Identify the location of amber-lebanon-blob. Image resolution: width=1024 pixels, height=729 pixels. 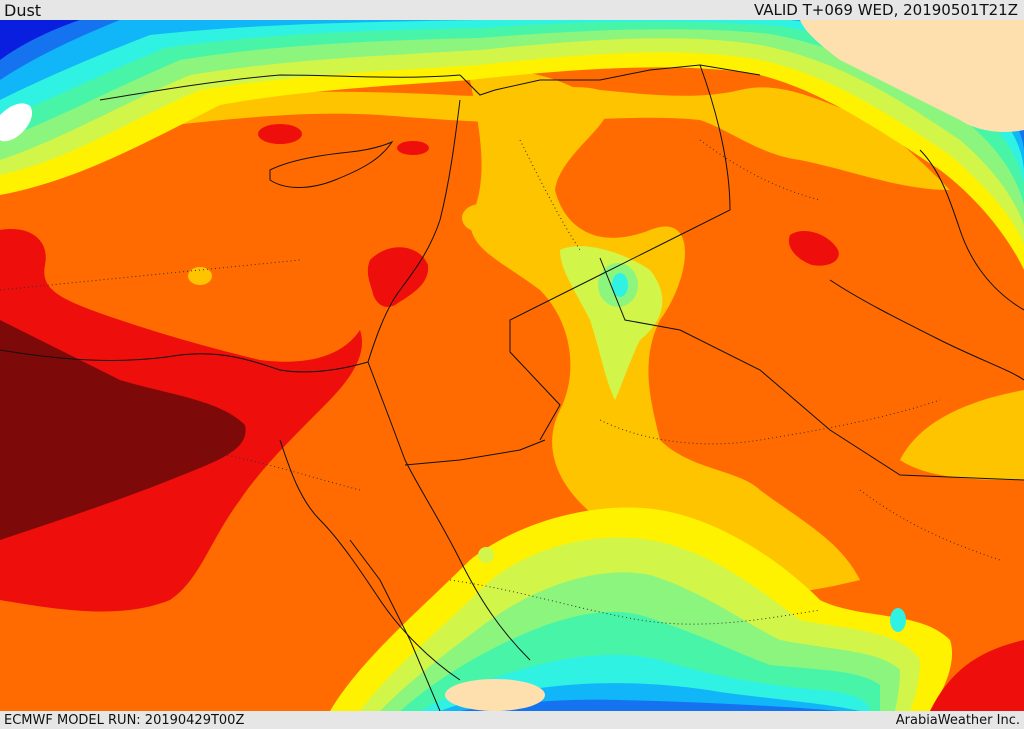
(480, 218).